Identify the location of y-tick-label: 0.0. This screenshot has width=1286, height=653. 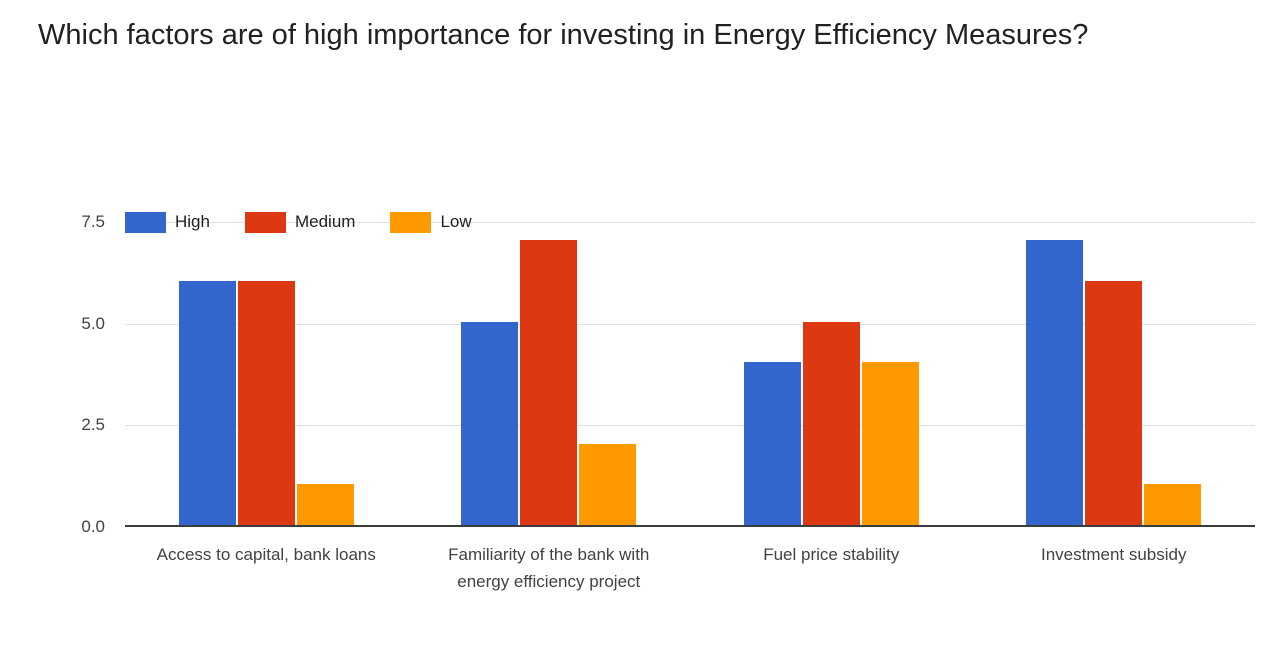
(93, 526).